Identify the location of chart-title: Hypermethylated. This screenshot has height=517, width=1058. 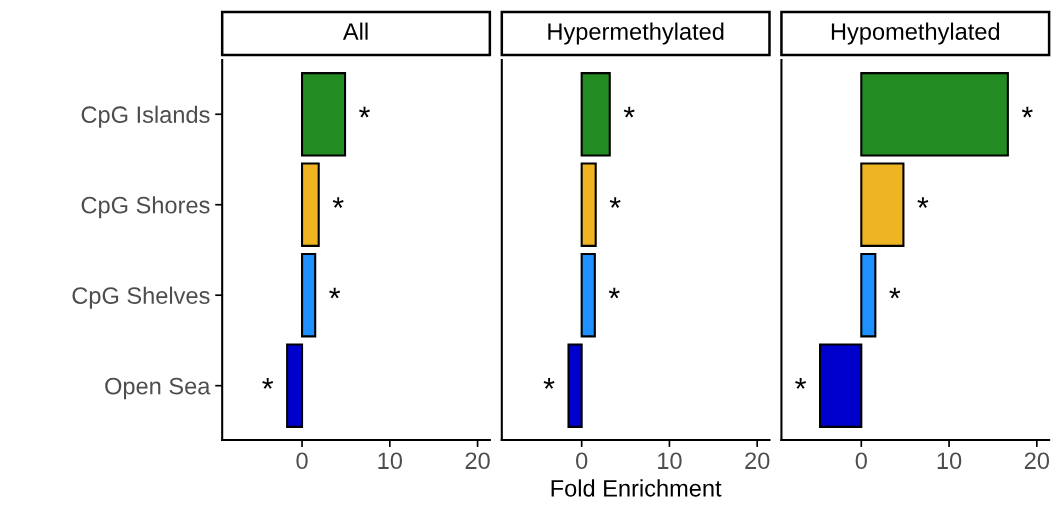
(636, 33).